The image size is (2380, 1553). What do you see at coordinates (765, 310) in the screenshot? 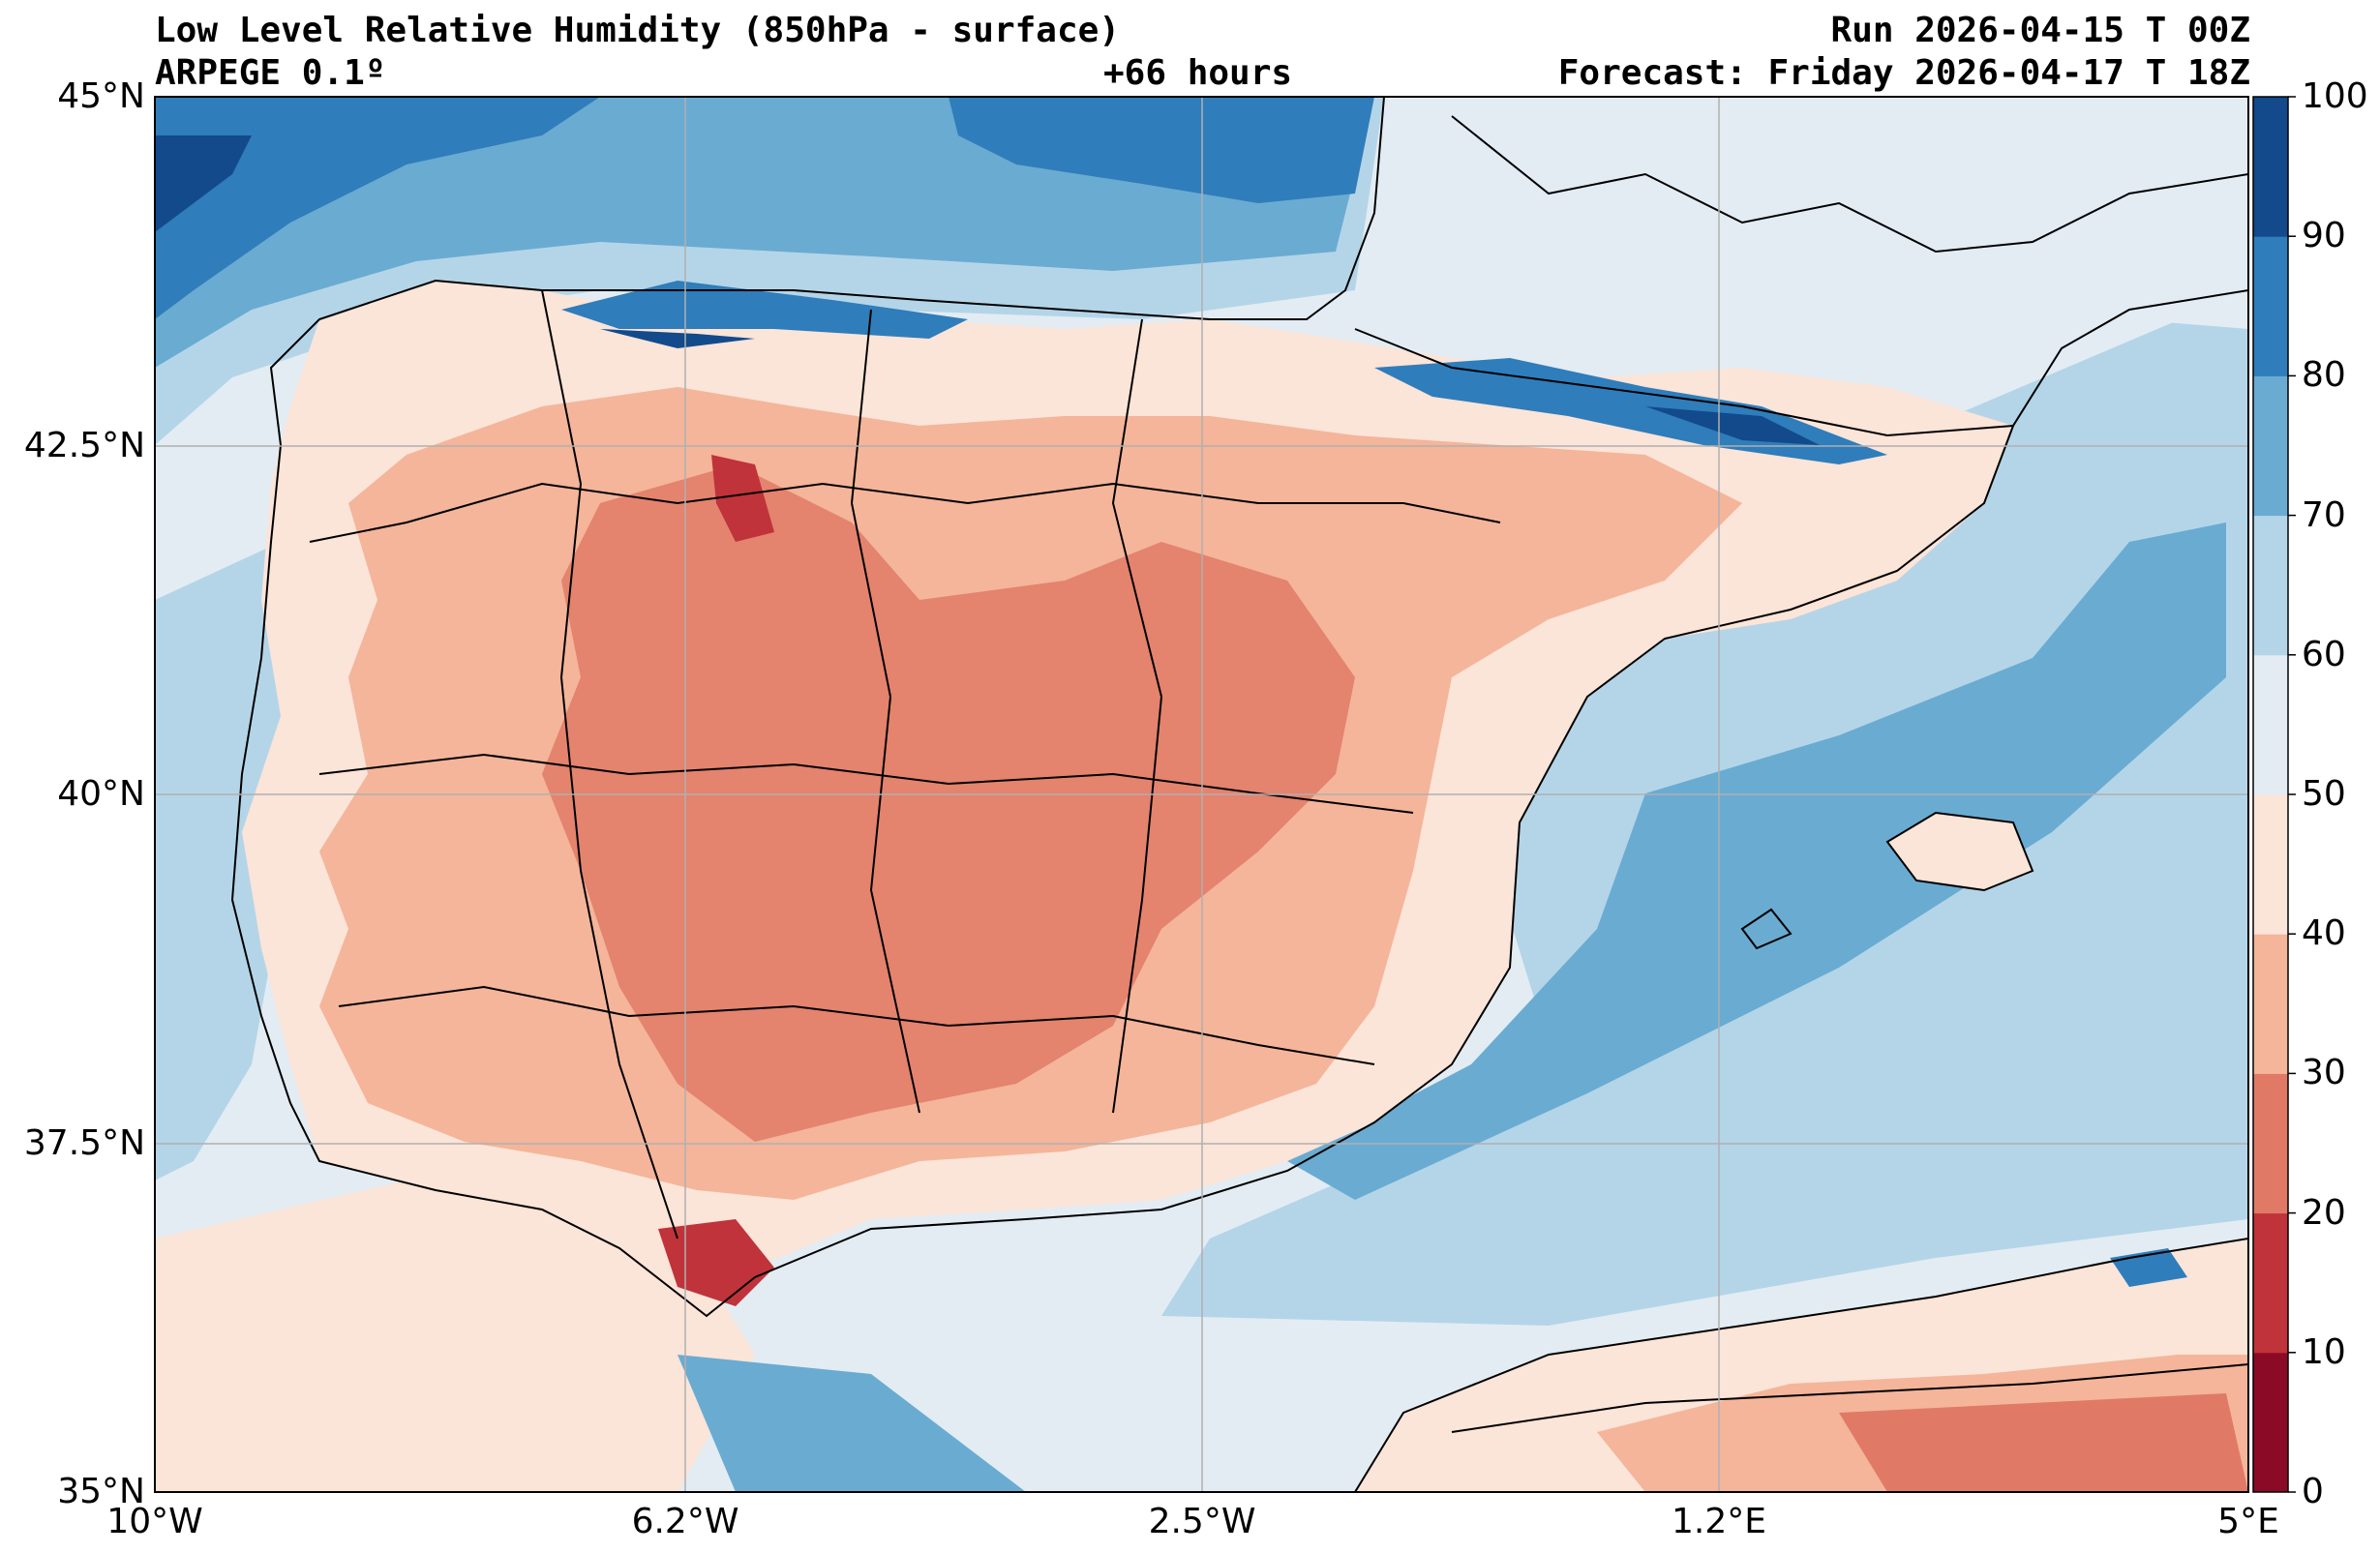
I see `cantabrian-humid` at bounding box center [765, 310].